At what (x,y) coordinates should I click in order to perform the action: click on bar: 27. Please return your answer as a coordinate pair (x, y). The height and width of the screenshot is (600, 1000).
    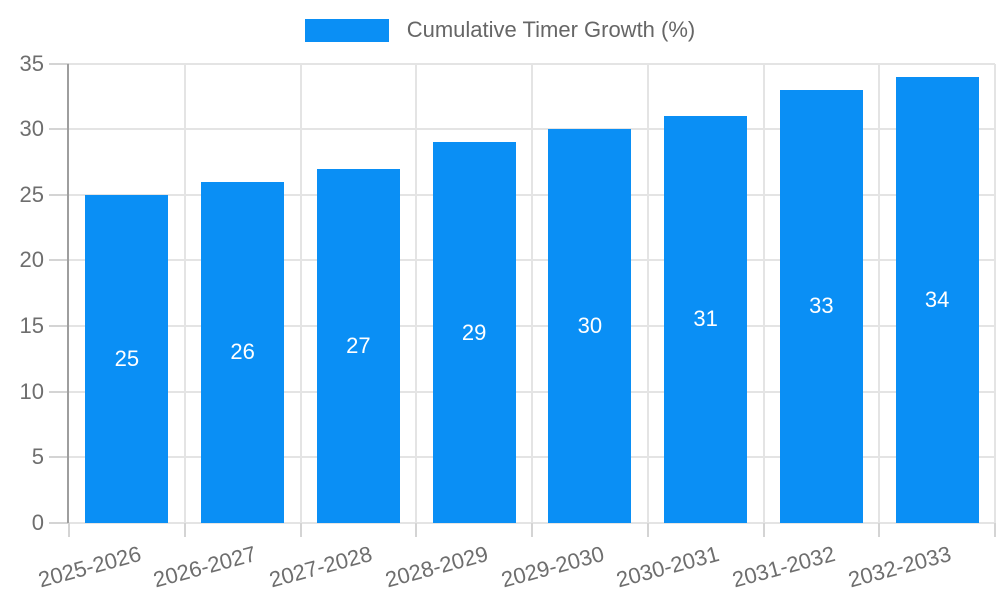
    Looking at the image, I should click on (358, 345).